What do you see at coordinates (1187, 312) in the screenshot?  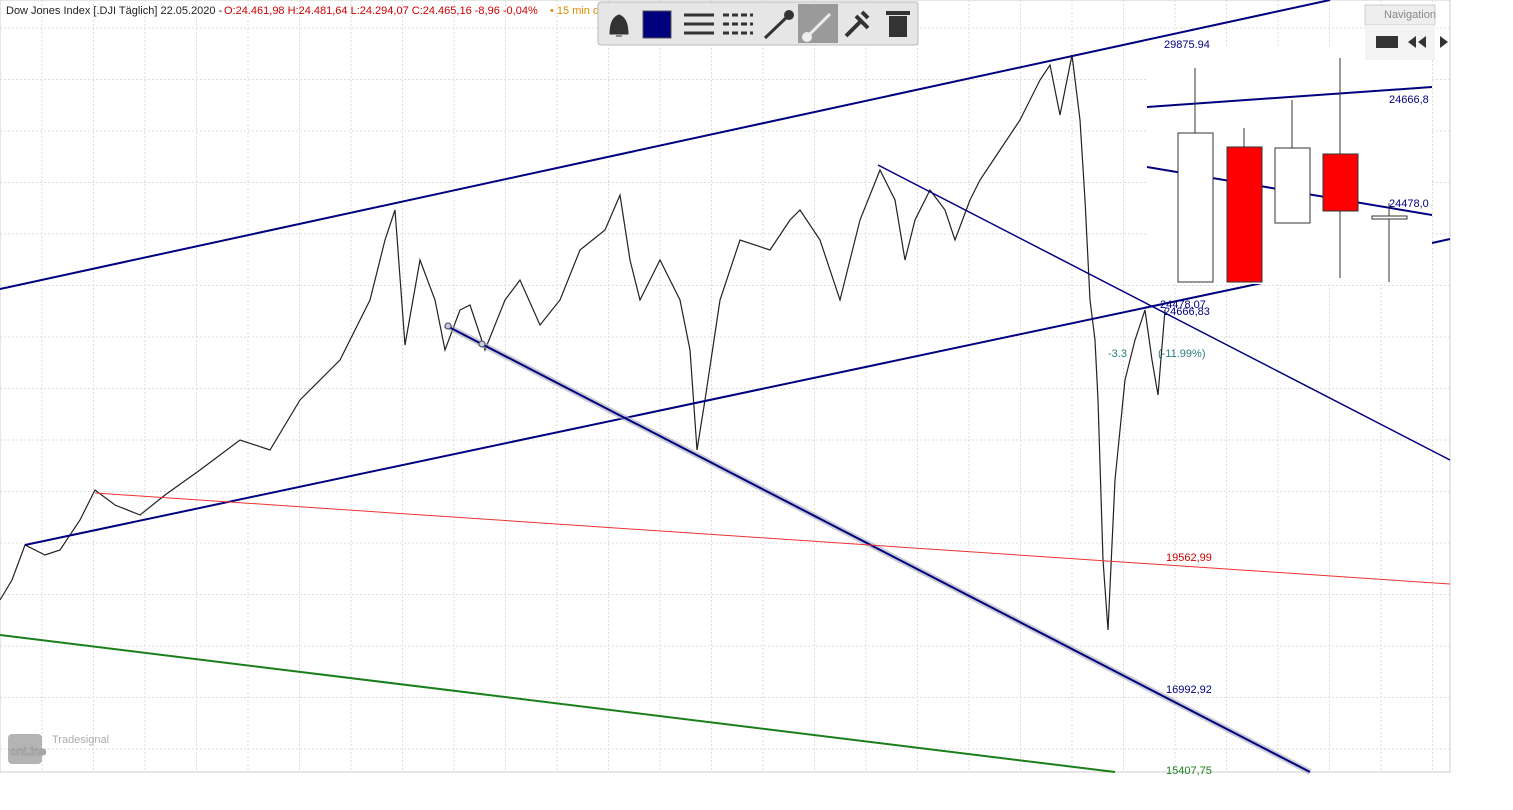 I see `line-label: 24666,83` at bounding box center [1187, 312].